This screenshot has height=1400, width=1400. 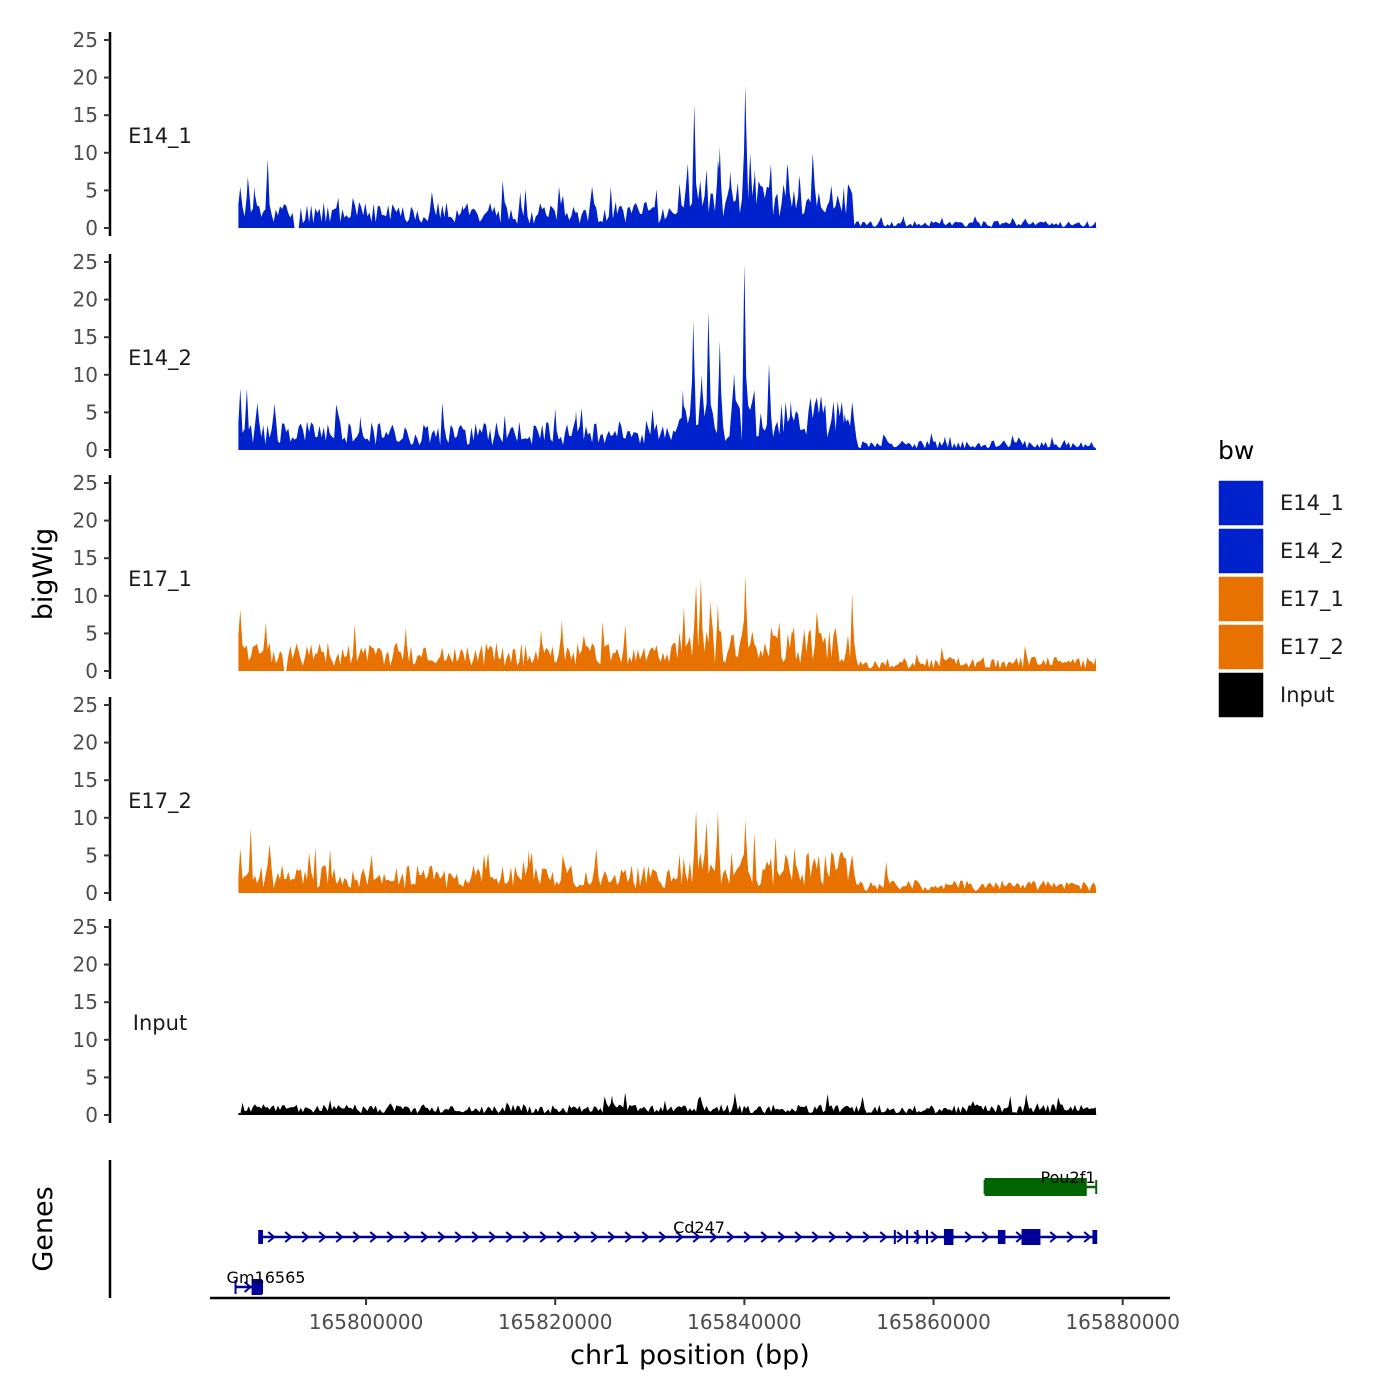 I want to click on gene-cd247: Cd247, so click(x=678, y=1231).